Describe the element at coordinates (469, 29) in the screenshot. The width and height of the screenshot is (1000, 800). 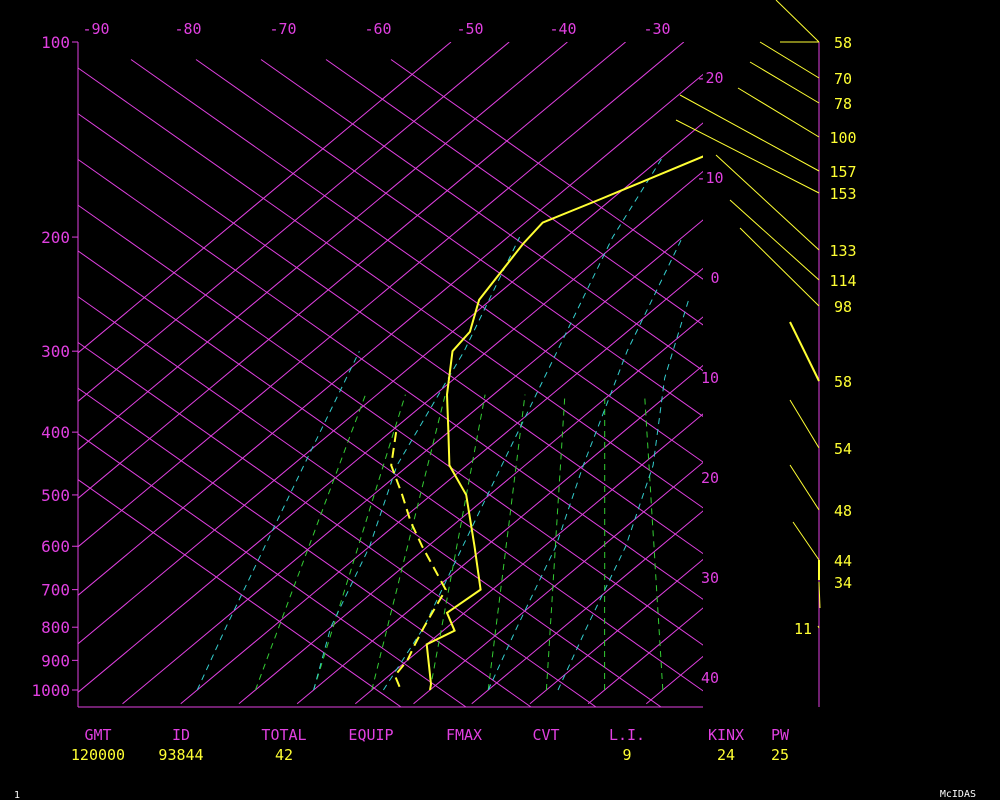
I see `temperature-label-top: -50` at that location.